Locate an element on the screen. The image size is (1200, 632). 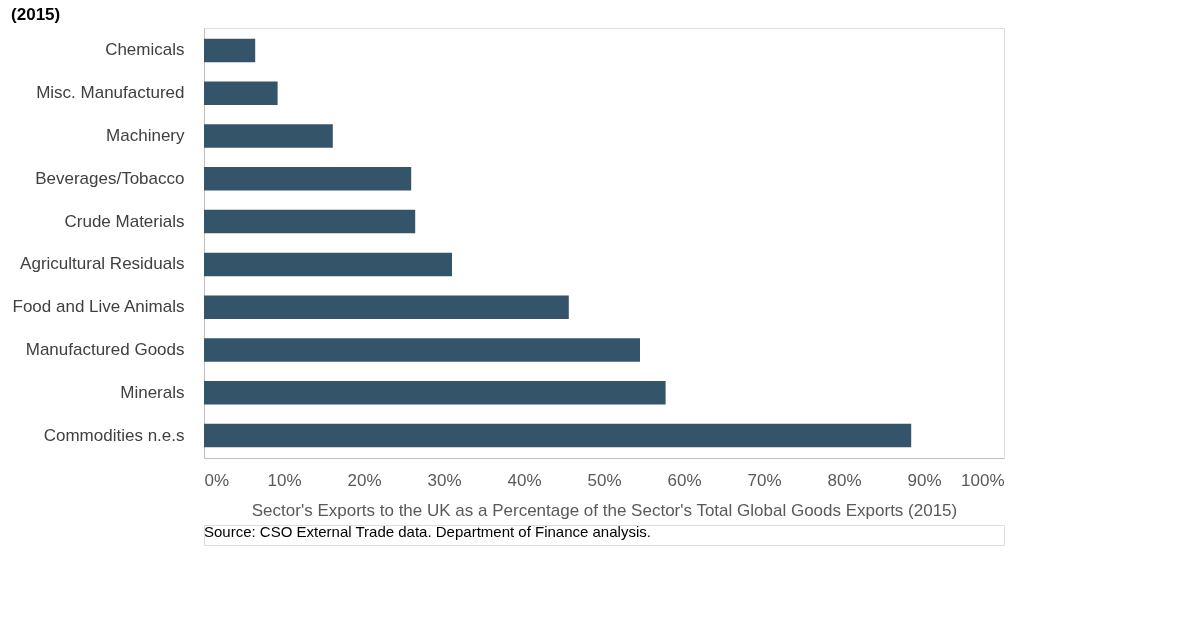
x-tick-label: 90% is located at coordinates (924, 480).